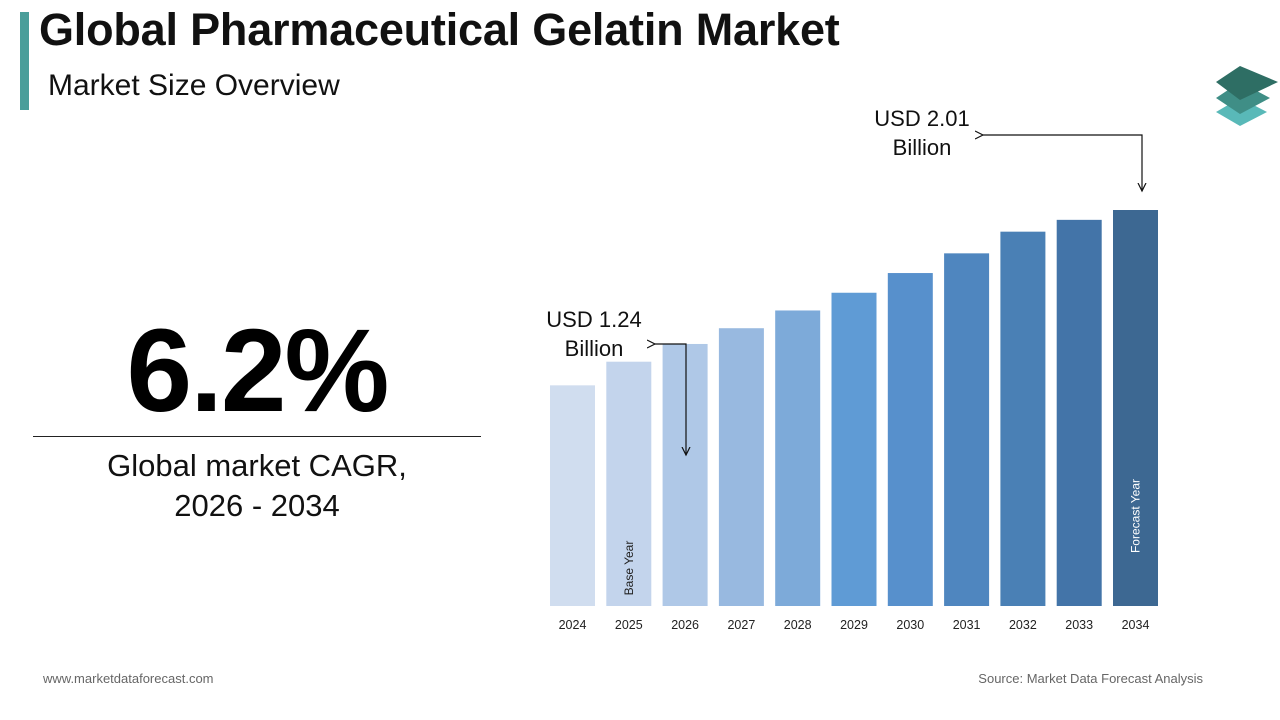 This screenshot has width=1280, height=720. I want to click on page-title: Global Pharmaceutical Gelatin Market, so click(439, 29).